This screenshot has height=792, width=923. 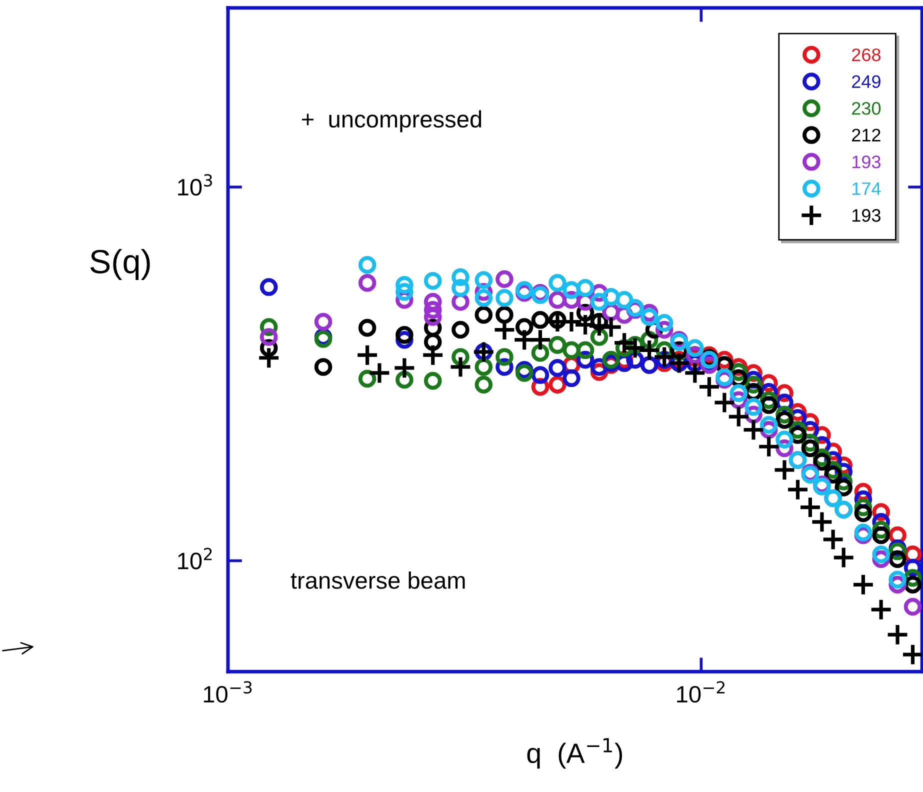 What do you see at coordinates (866, 135) in the screenshot?
I see `legend-label: 212` at bounding box center [866, 135].